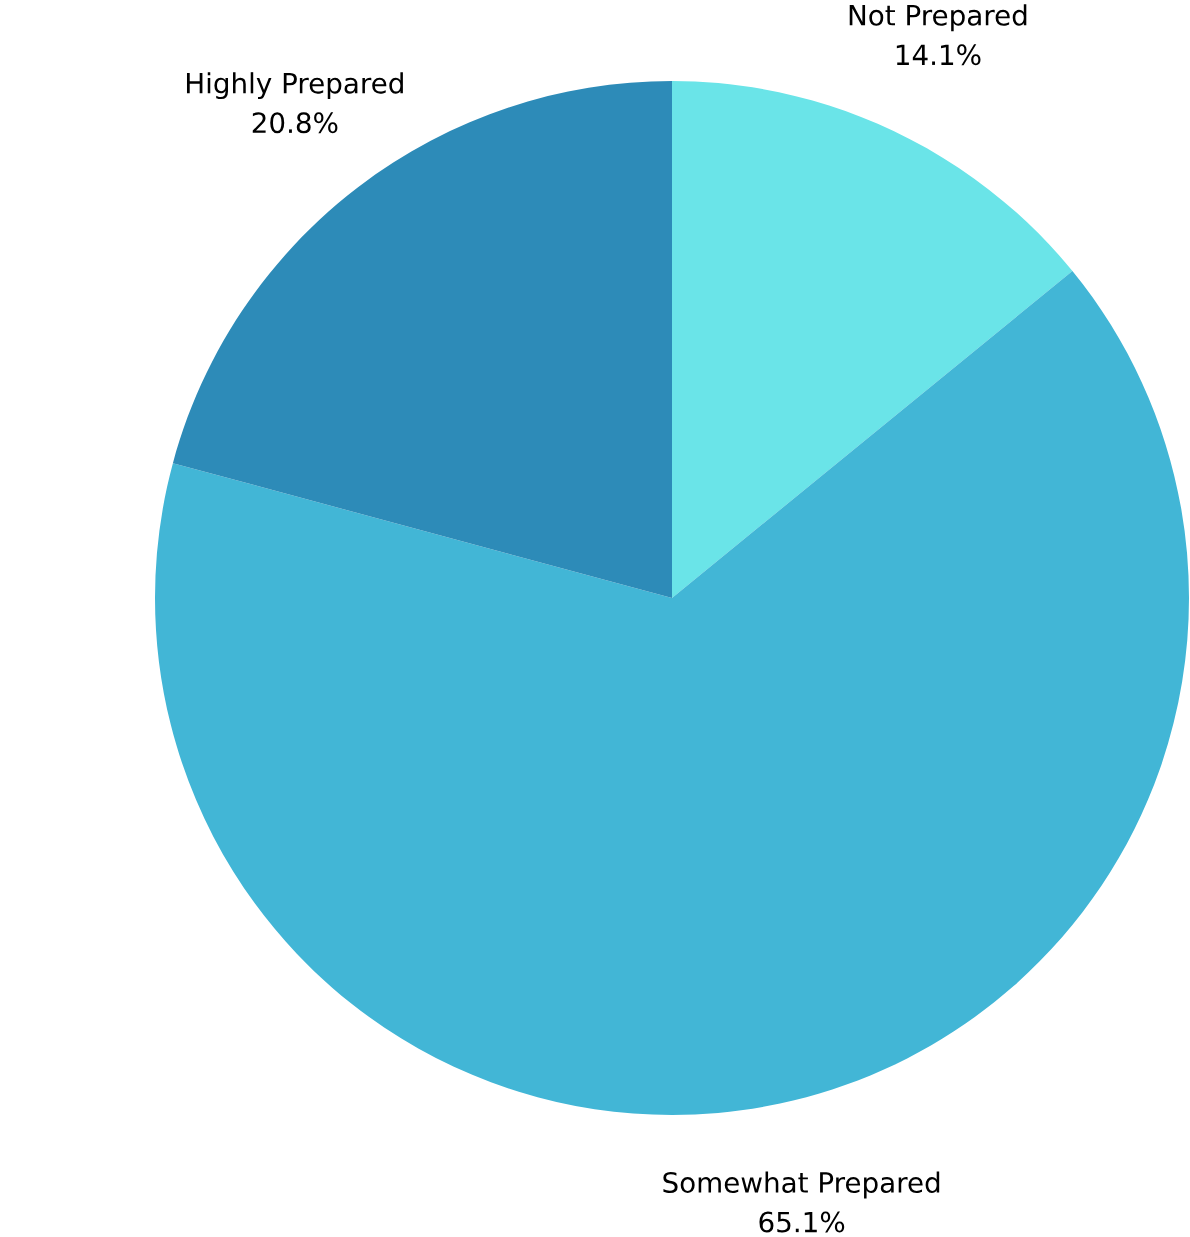  Describe the element at coordinates (802, 1222) in the screenshot. I see `data-label: 65.1%` at that location.